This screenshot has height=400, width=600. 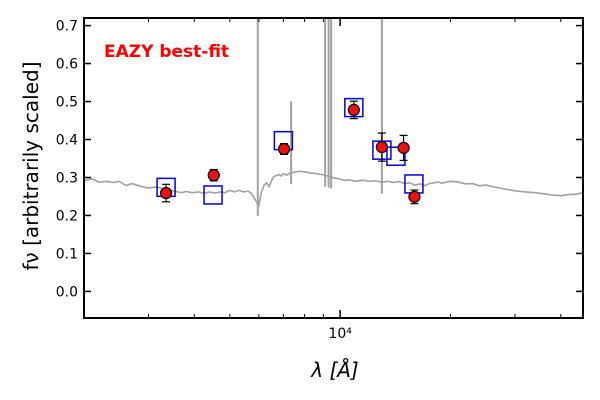 I want to click on x-axis-title: λ [Å], so click(x=334, y=370).